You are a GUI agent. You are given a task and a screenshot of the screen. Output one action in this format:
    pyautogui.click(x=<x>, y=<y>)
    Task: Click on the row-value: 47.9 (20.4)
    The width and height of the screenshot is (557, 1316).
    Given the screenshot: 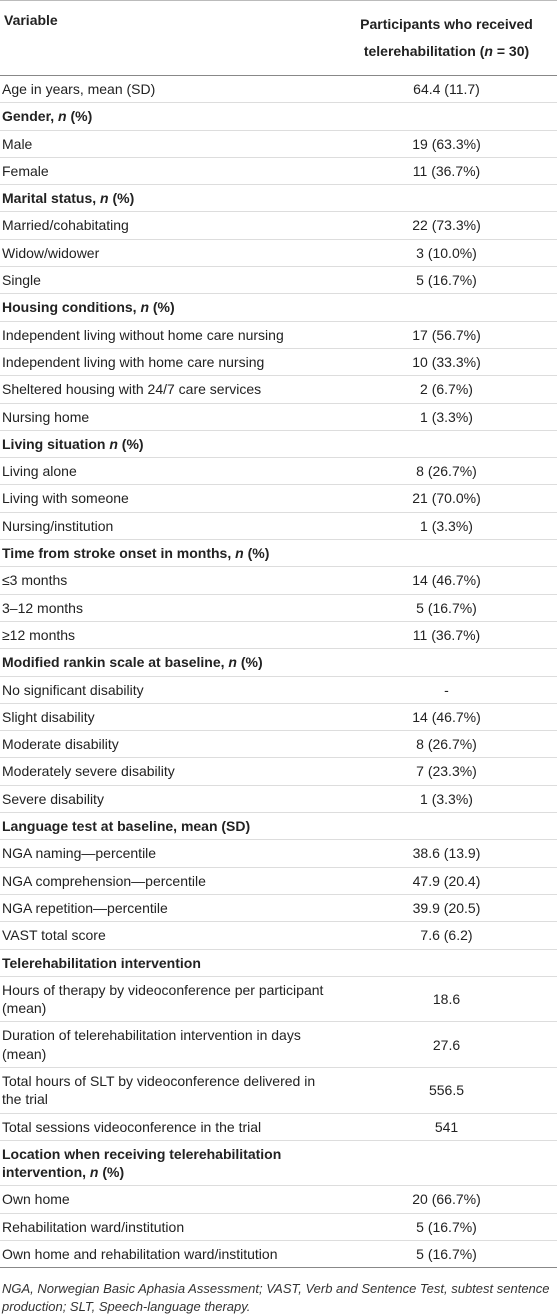 What is the action you would take?
    pyautogui.click(x=446, y=881)
    